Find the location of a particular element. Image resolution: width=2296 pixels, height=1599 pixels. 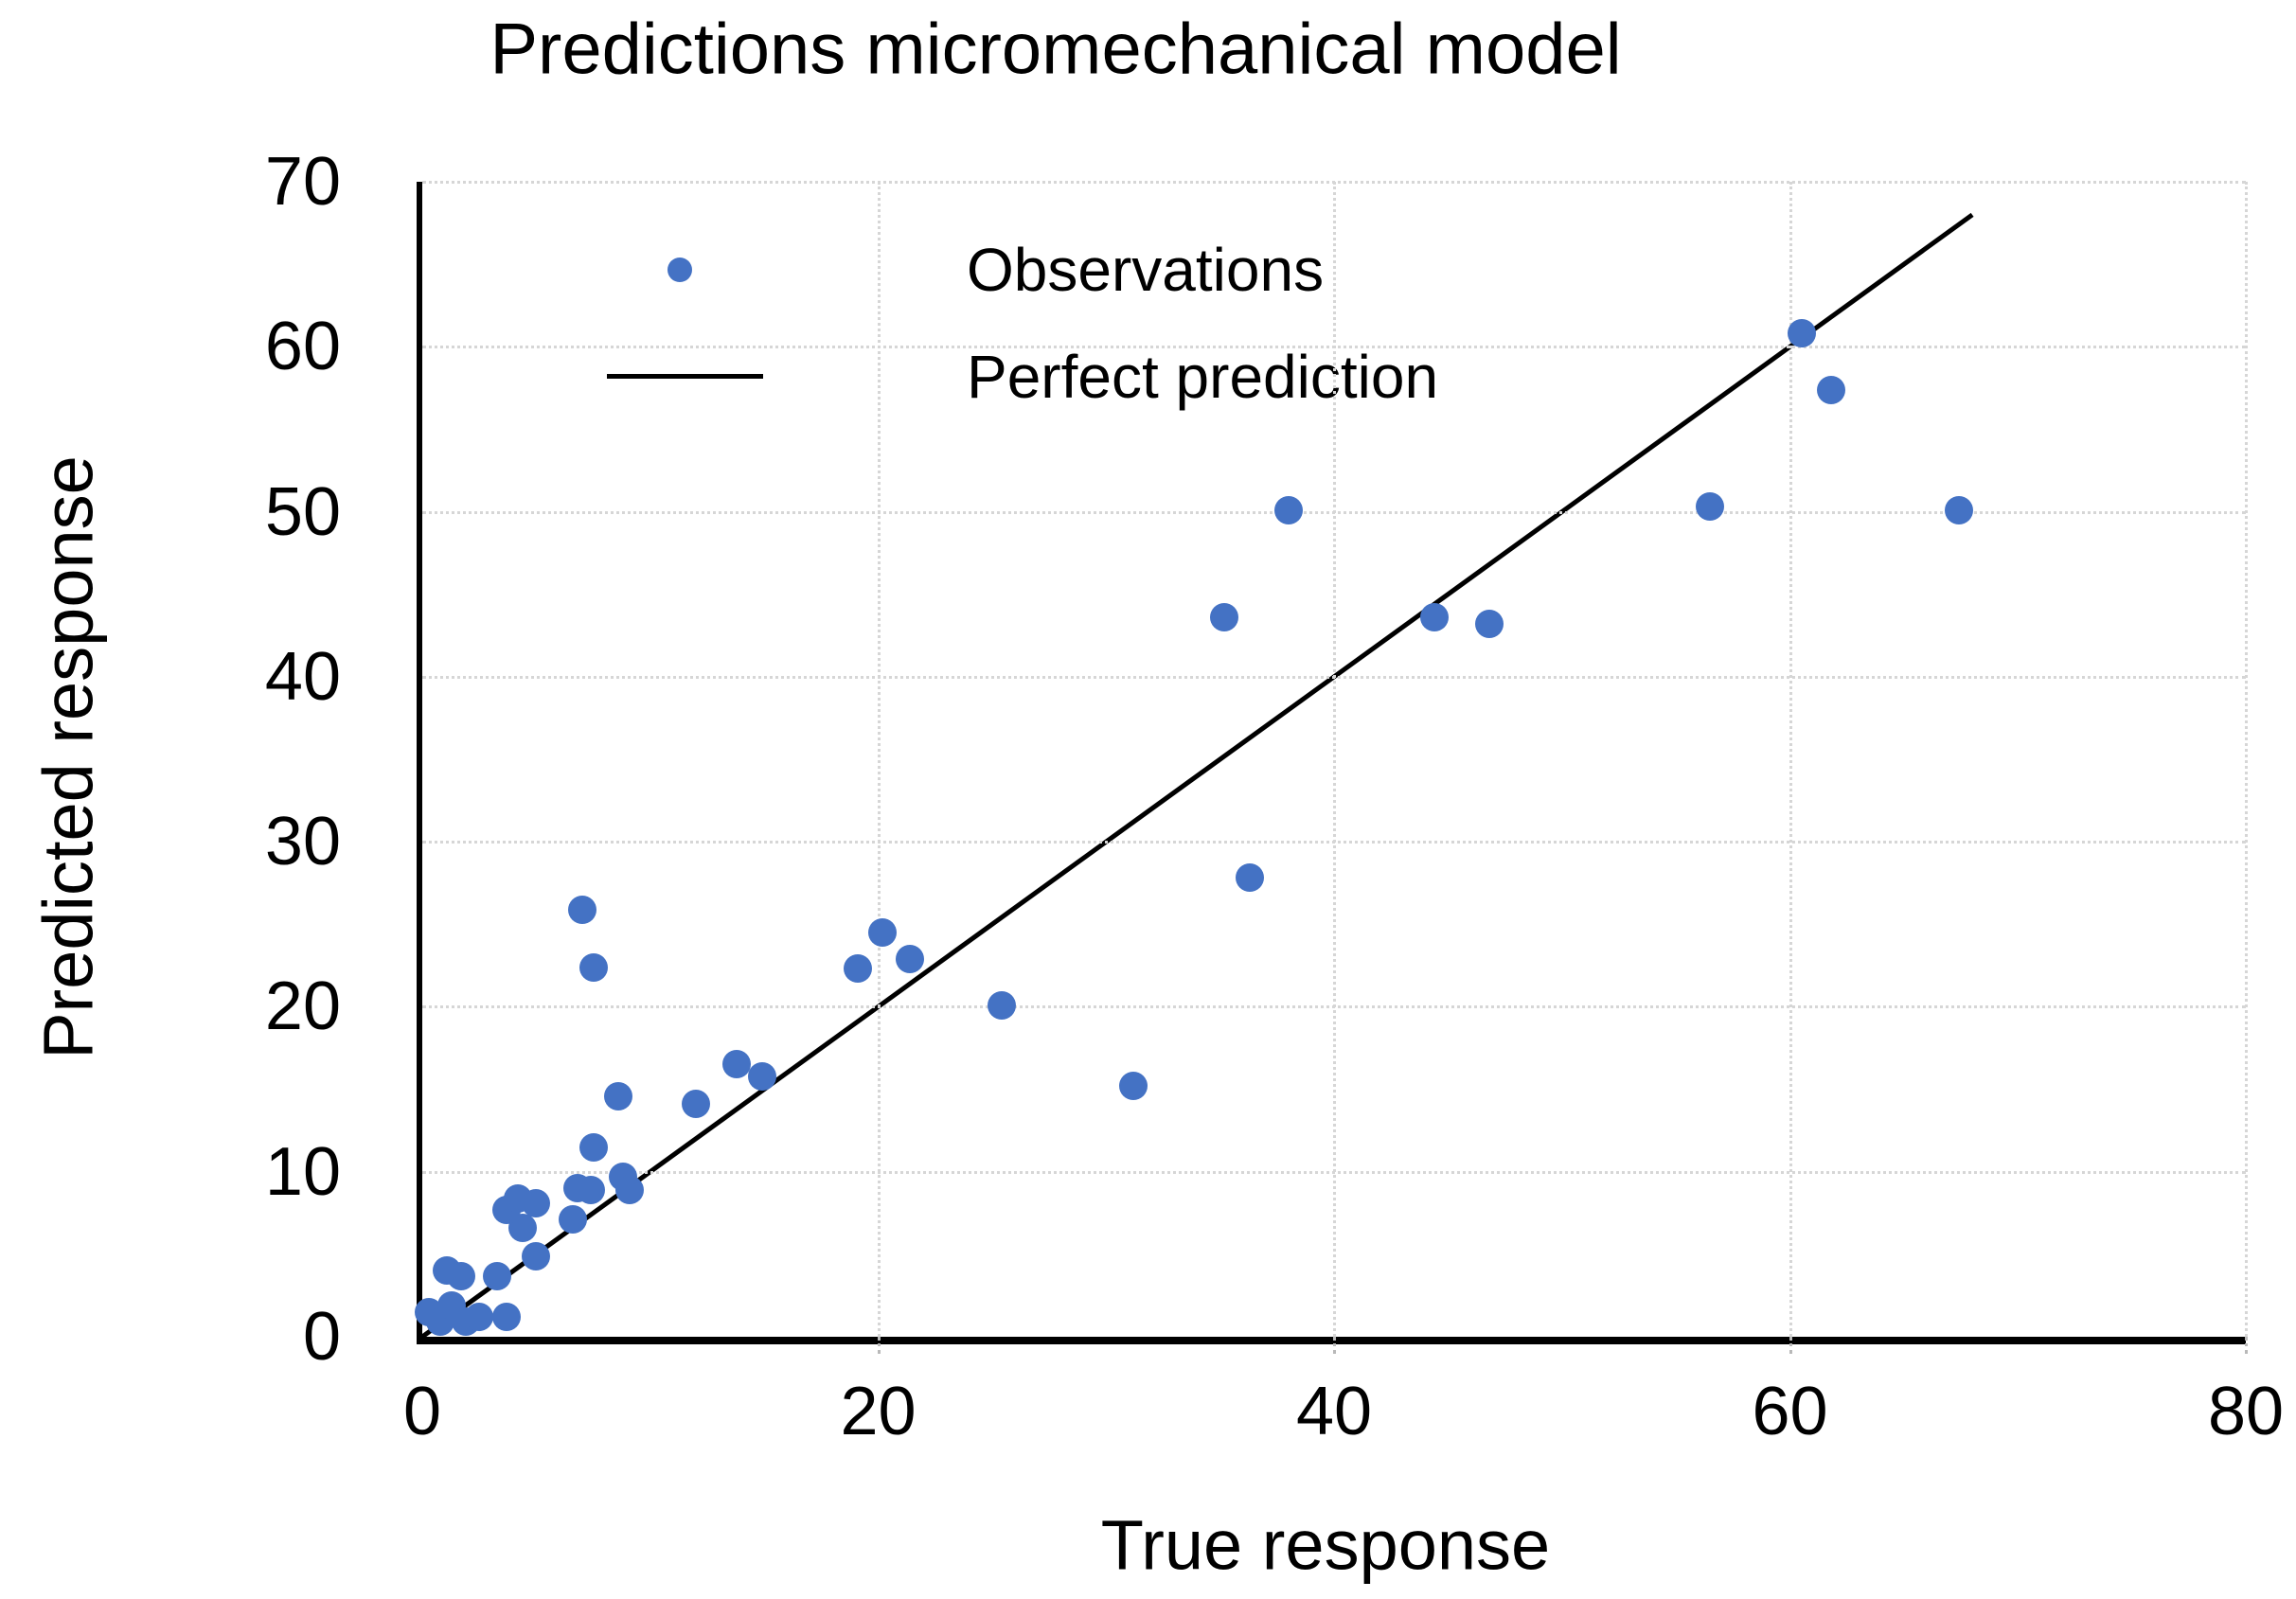

y-tick-label-30: 30 is located at coordinates (302, 842).